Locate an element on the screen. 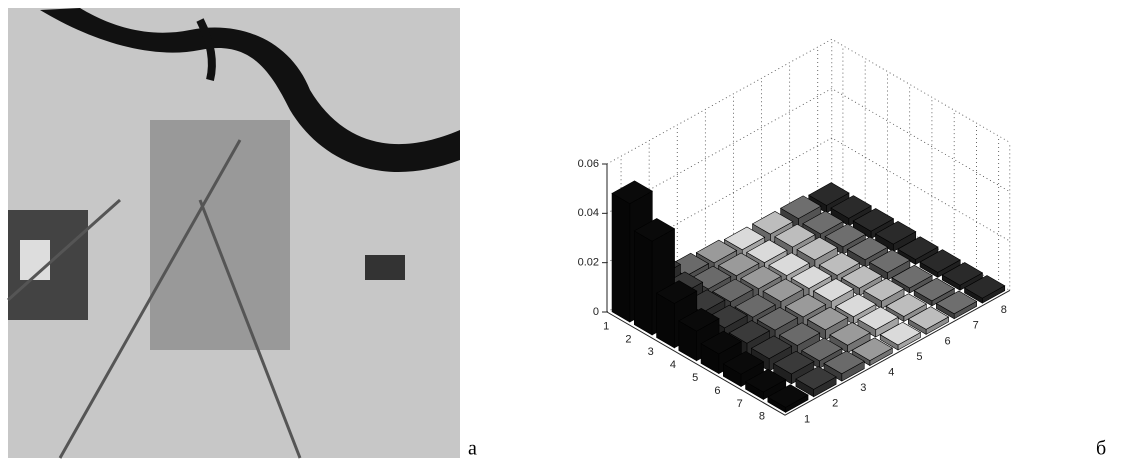 Image resolution: width=1128 pixels, height=464 pixels. floor-axes is located at coordinates (808, 352).